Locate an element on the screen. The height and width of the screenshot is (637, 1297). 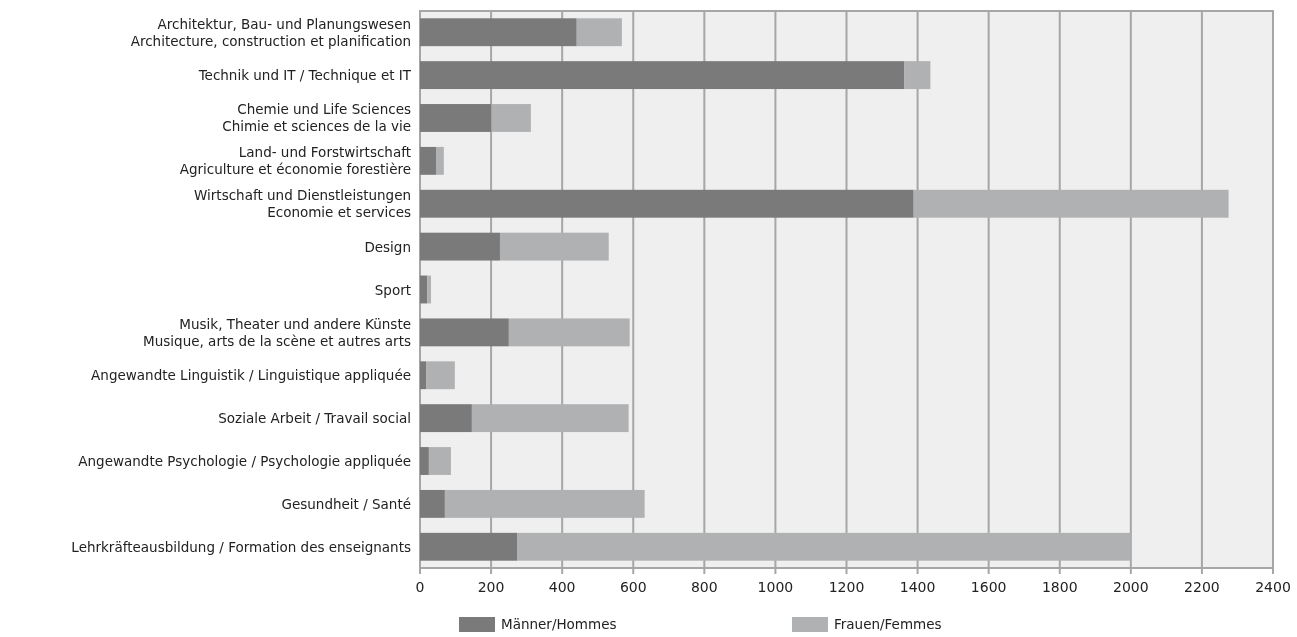
y-tick-label: Soziale Arbeit / Travail social is located at coordinates (314, 418).